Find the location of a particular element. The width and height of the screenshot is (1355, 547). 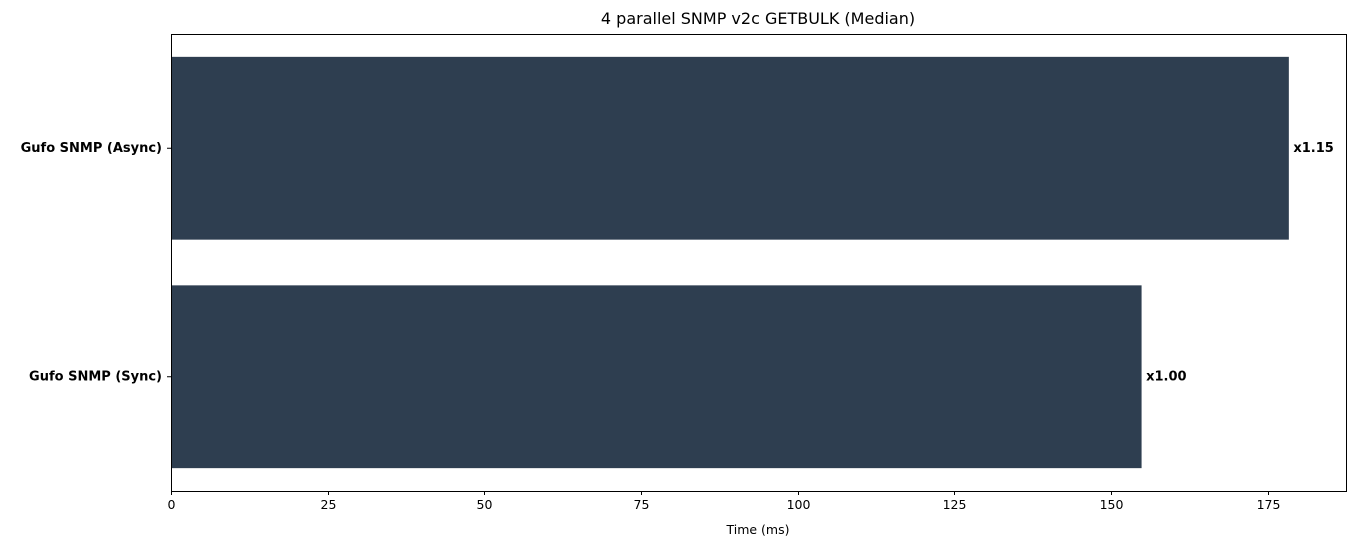

x-tick-label: 150 is located at coordinates (1112, 504).